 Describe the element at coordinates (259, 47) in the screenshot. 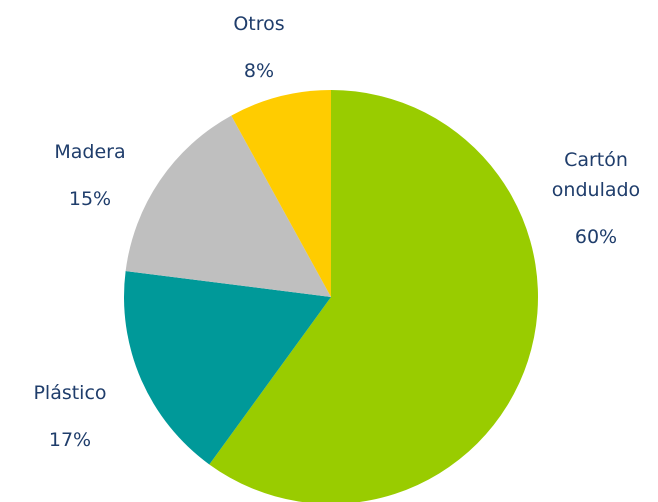

I see `slice-label: Otros 8%` at that location.